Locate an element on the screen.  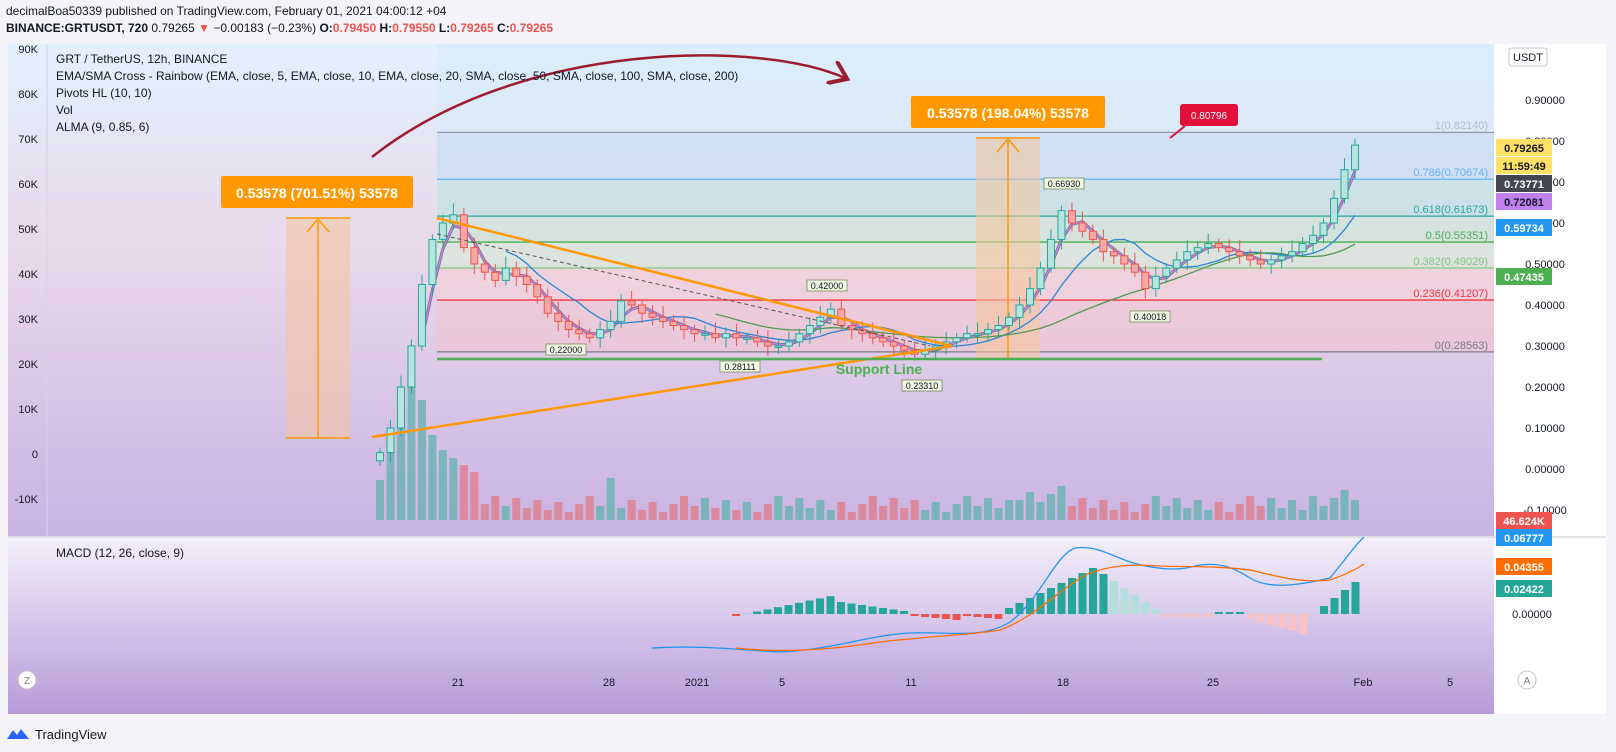
price-tag-label: 11:59:49 is located at coordinates (1523, 167).